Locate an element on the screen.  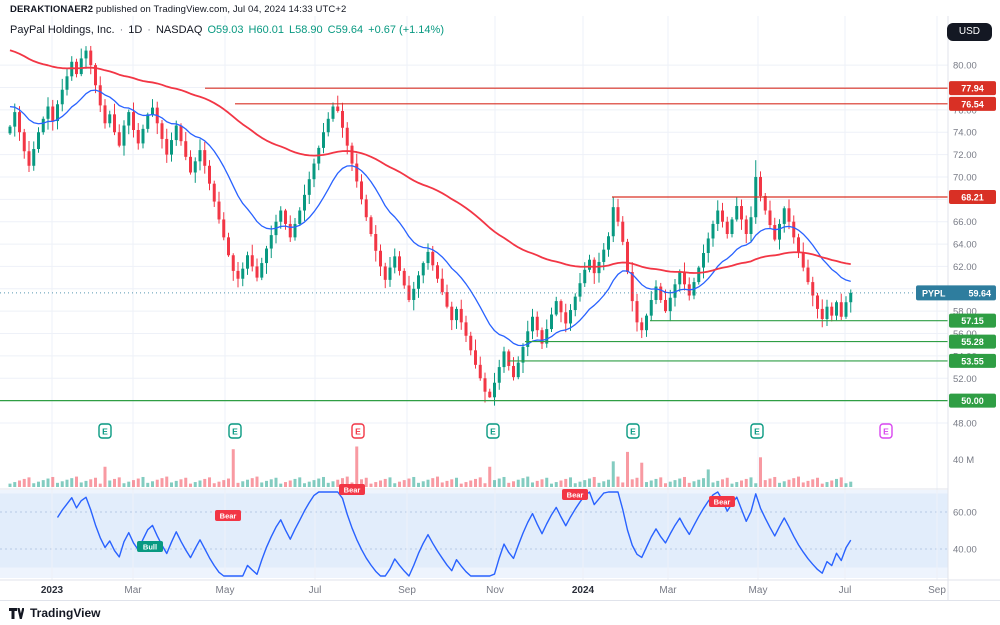
svg-text: 2023 is located at coordinates (52, 590).